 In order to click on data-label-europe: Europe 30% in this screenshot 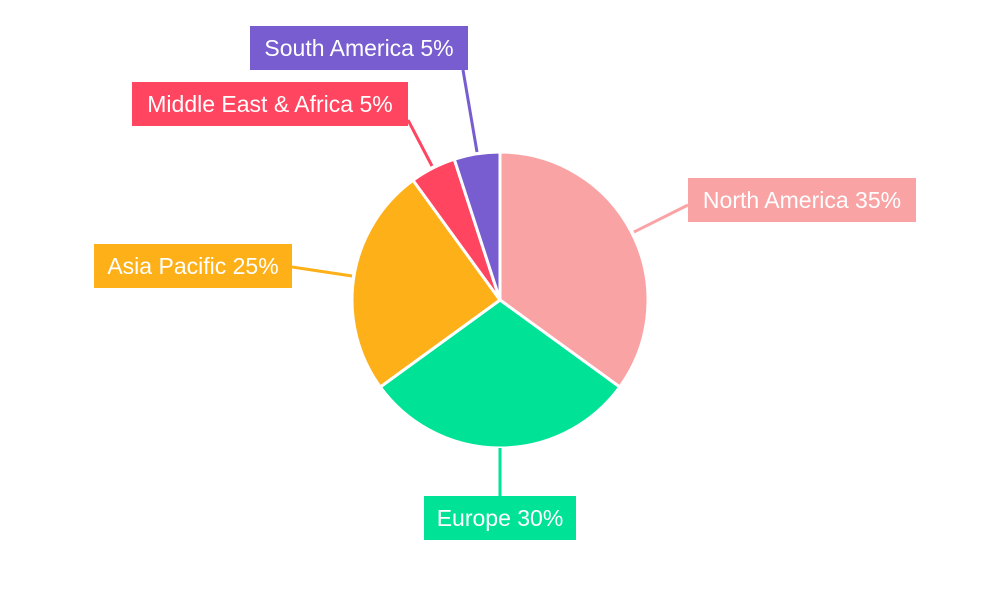, I will do `click(500, 518)`.